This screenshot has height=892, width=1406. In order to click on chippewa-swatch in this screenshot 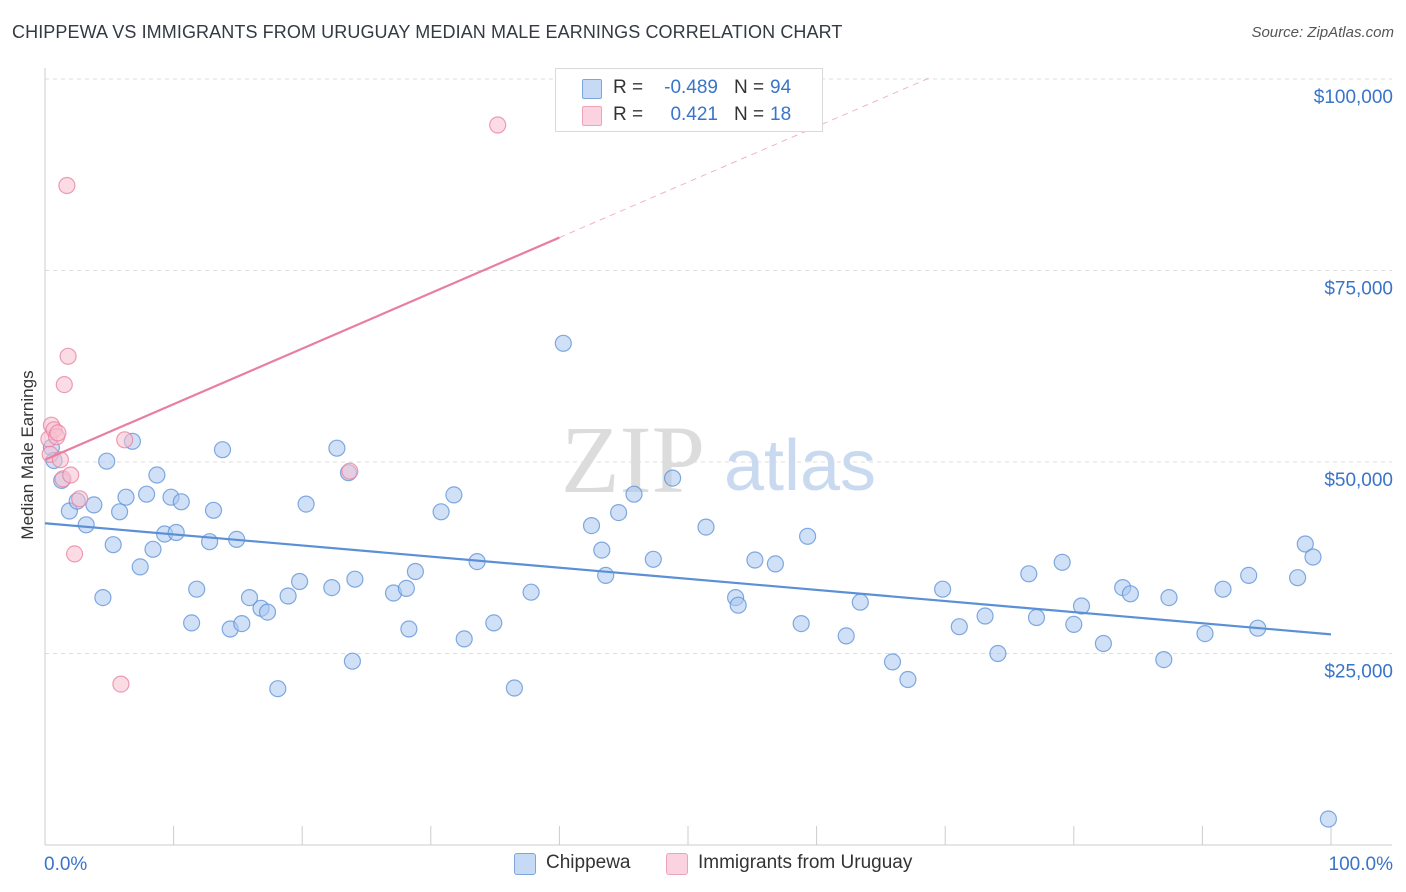, I will do `click(592, 89)`.